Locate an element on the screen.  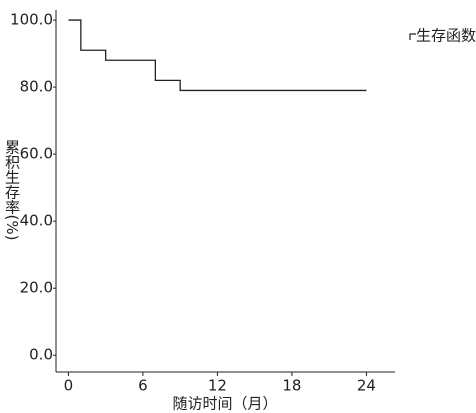
x-axis-title: 随访时间（月） is located at coordinates (224, 404).